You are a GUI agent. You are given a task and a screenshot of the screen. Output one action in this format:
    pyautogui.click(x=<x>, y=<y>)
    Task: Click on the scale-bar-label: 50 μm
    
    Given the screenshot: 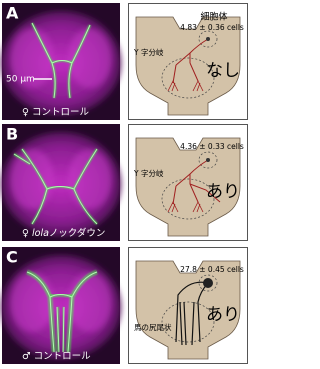 What is the action you would take?
    pyautogui.click(x=20, y=80)
    